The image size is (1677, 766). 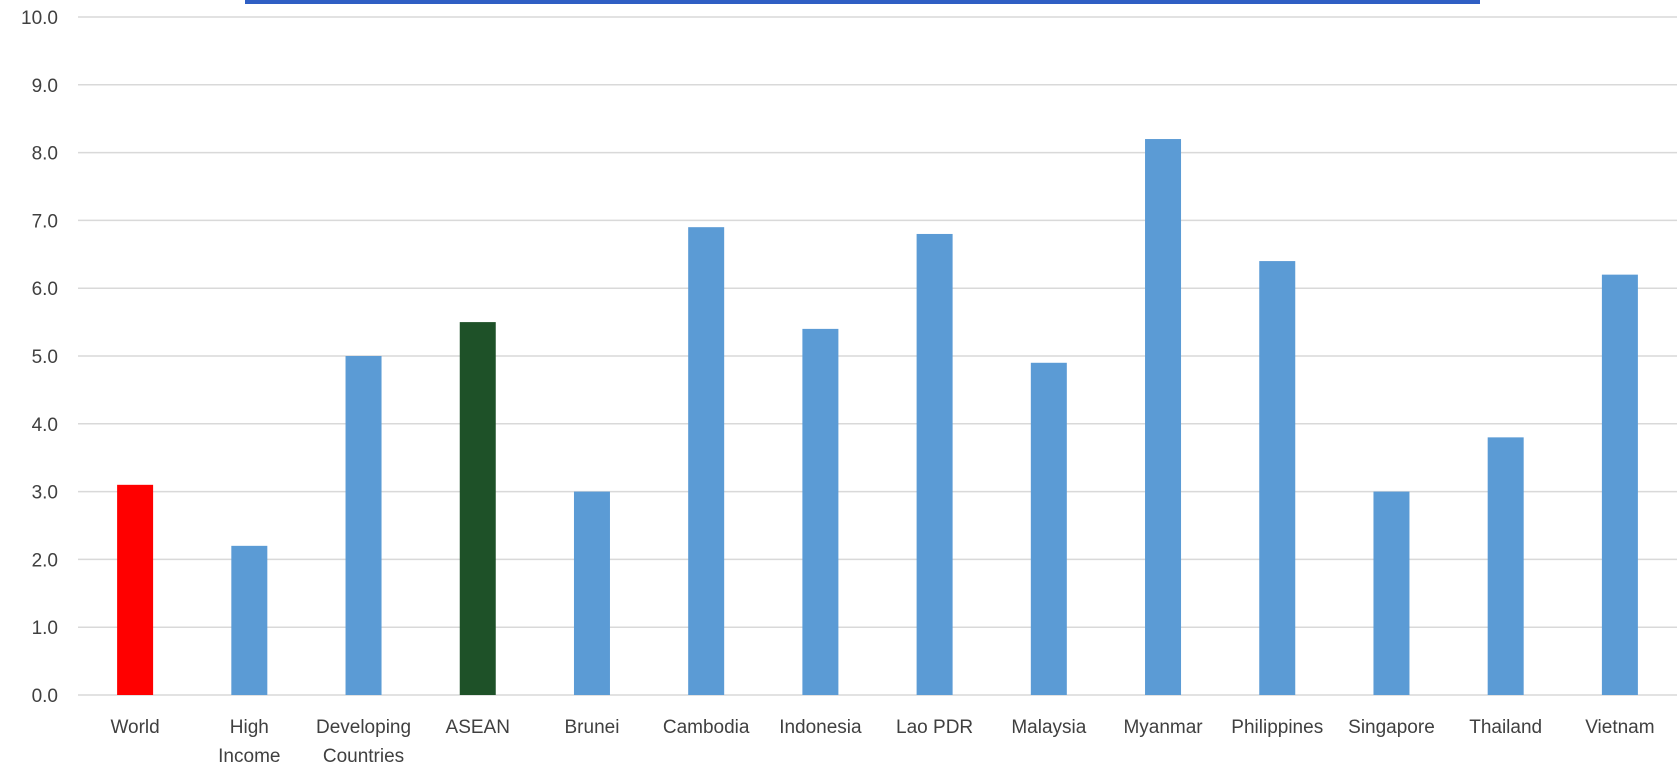 I want to click on y-tick-label: 5.0, so click(x=45, y=357).